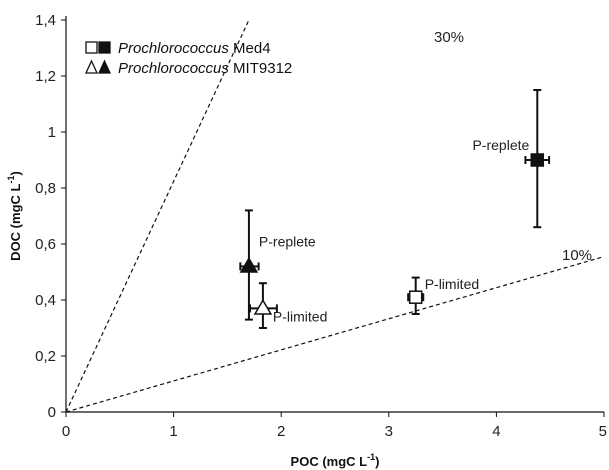 Image resolution: width=609 pixels, height=470 pixels. Describe the element at coordinates (603, 431) in the screenshot. I see `x-tick-label: 5` at that location.